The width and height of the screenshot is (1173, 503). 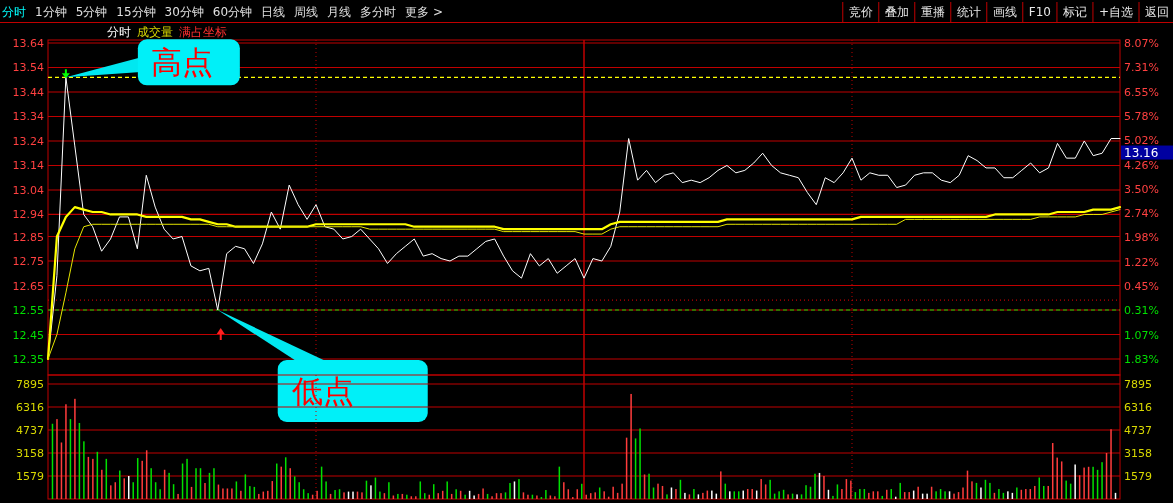 I want to click on annotation: 高点, so click(x=181, y=62).